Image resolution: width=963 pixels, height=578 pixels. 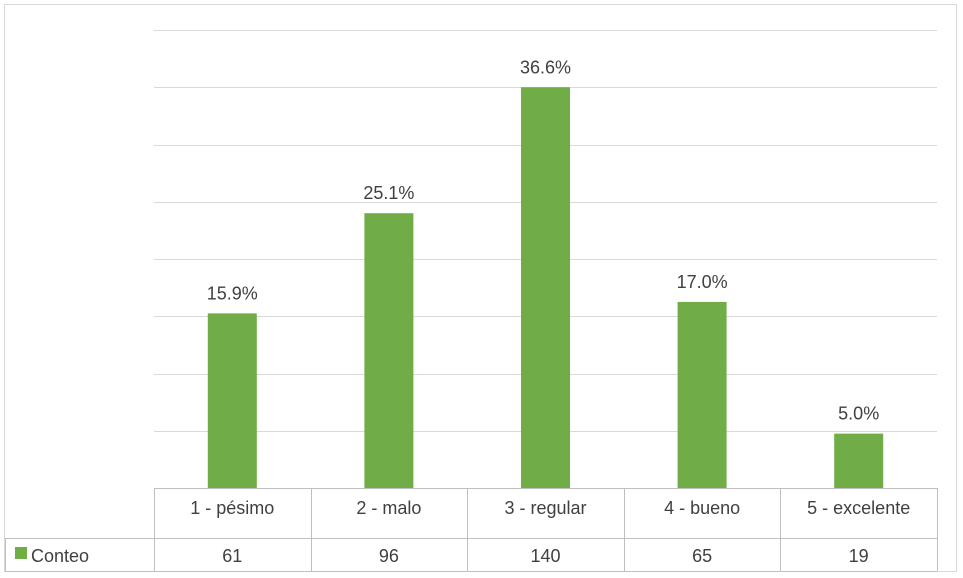 What do you see at coordinates (545, 556) in the screenshot?
I see `table-value: 140` at bounding box center [545, 556].